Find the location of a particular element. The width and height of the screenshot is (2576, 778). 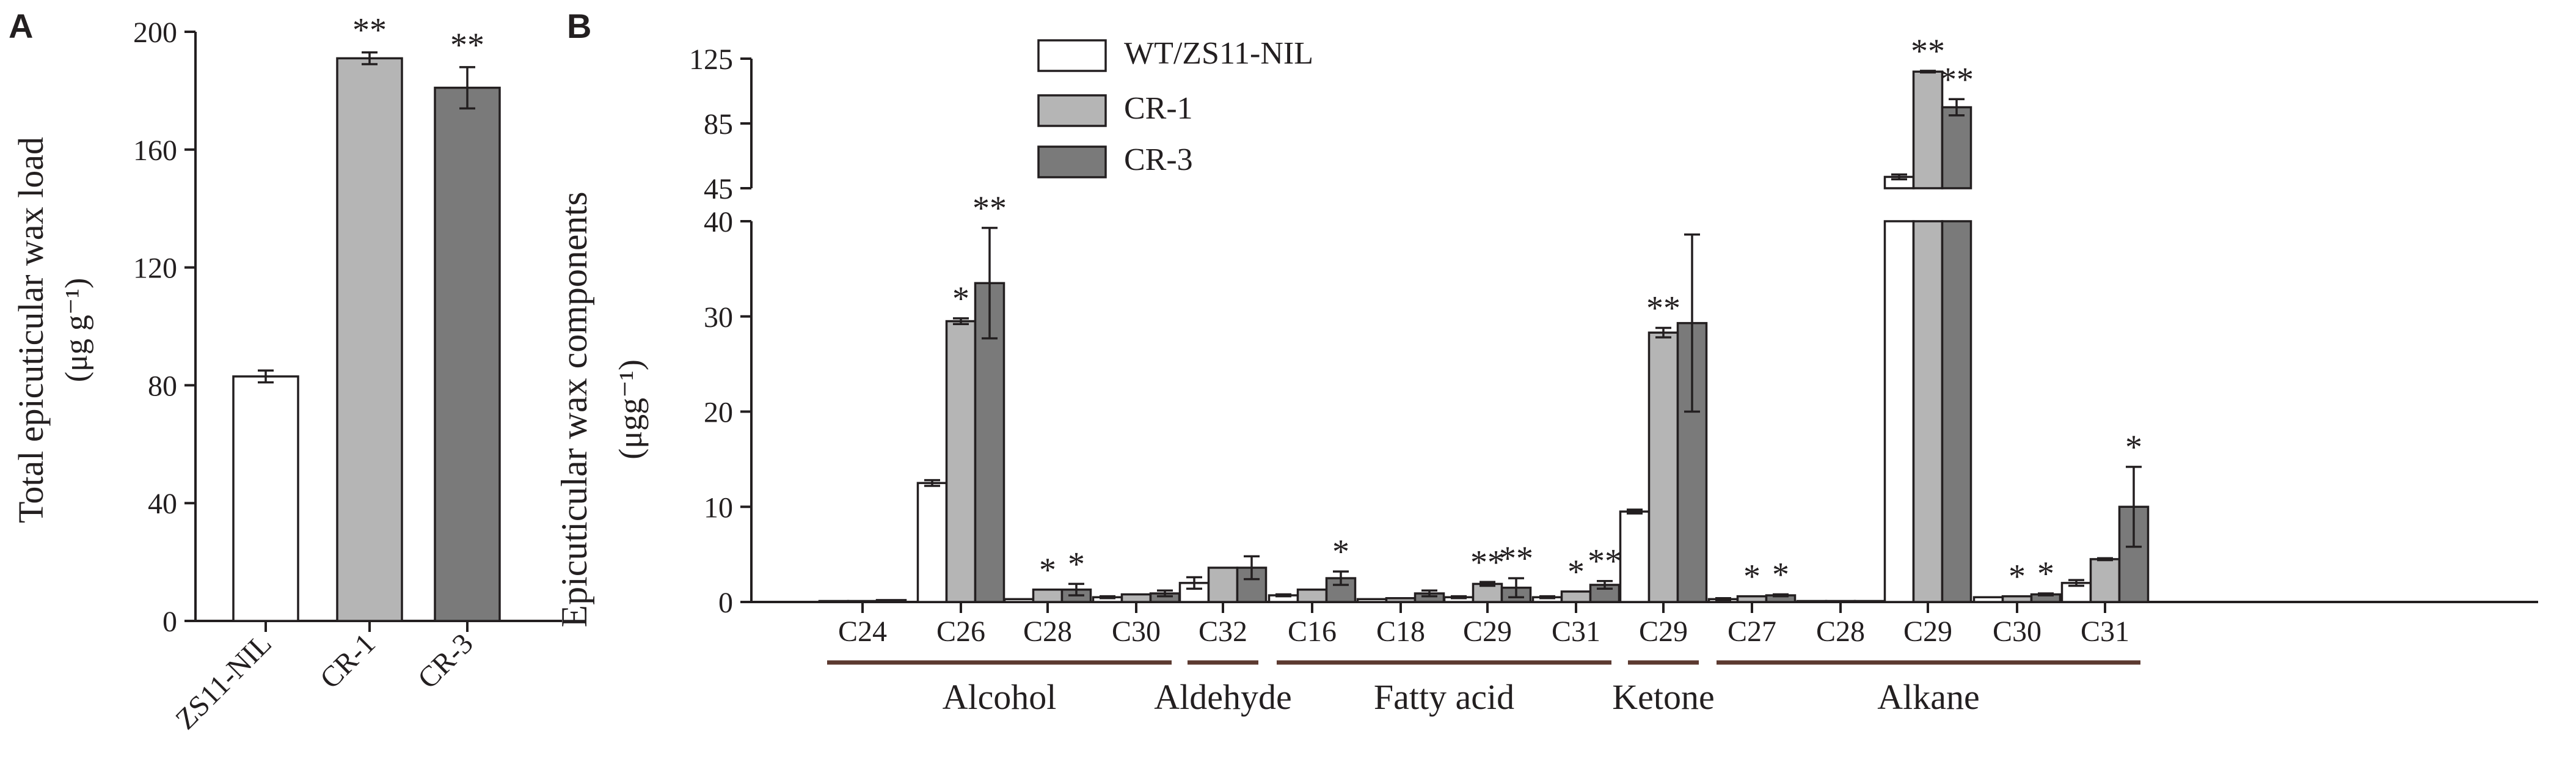

panel-b-y-label-unit: (μgg⁻¹) is located at coordinates (631, 409).